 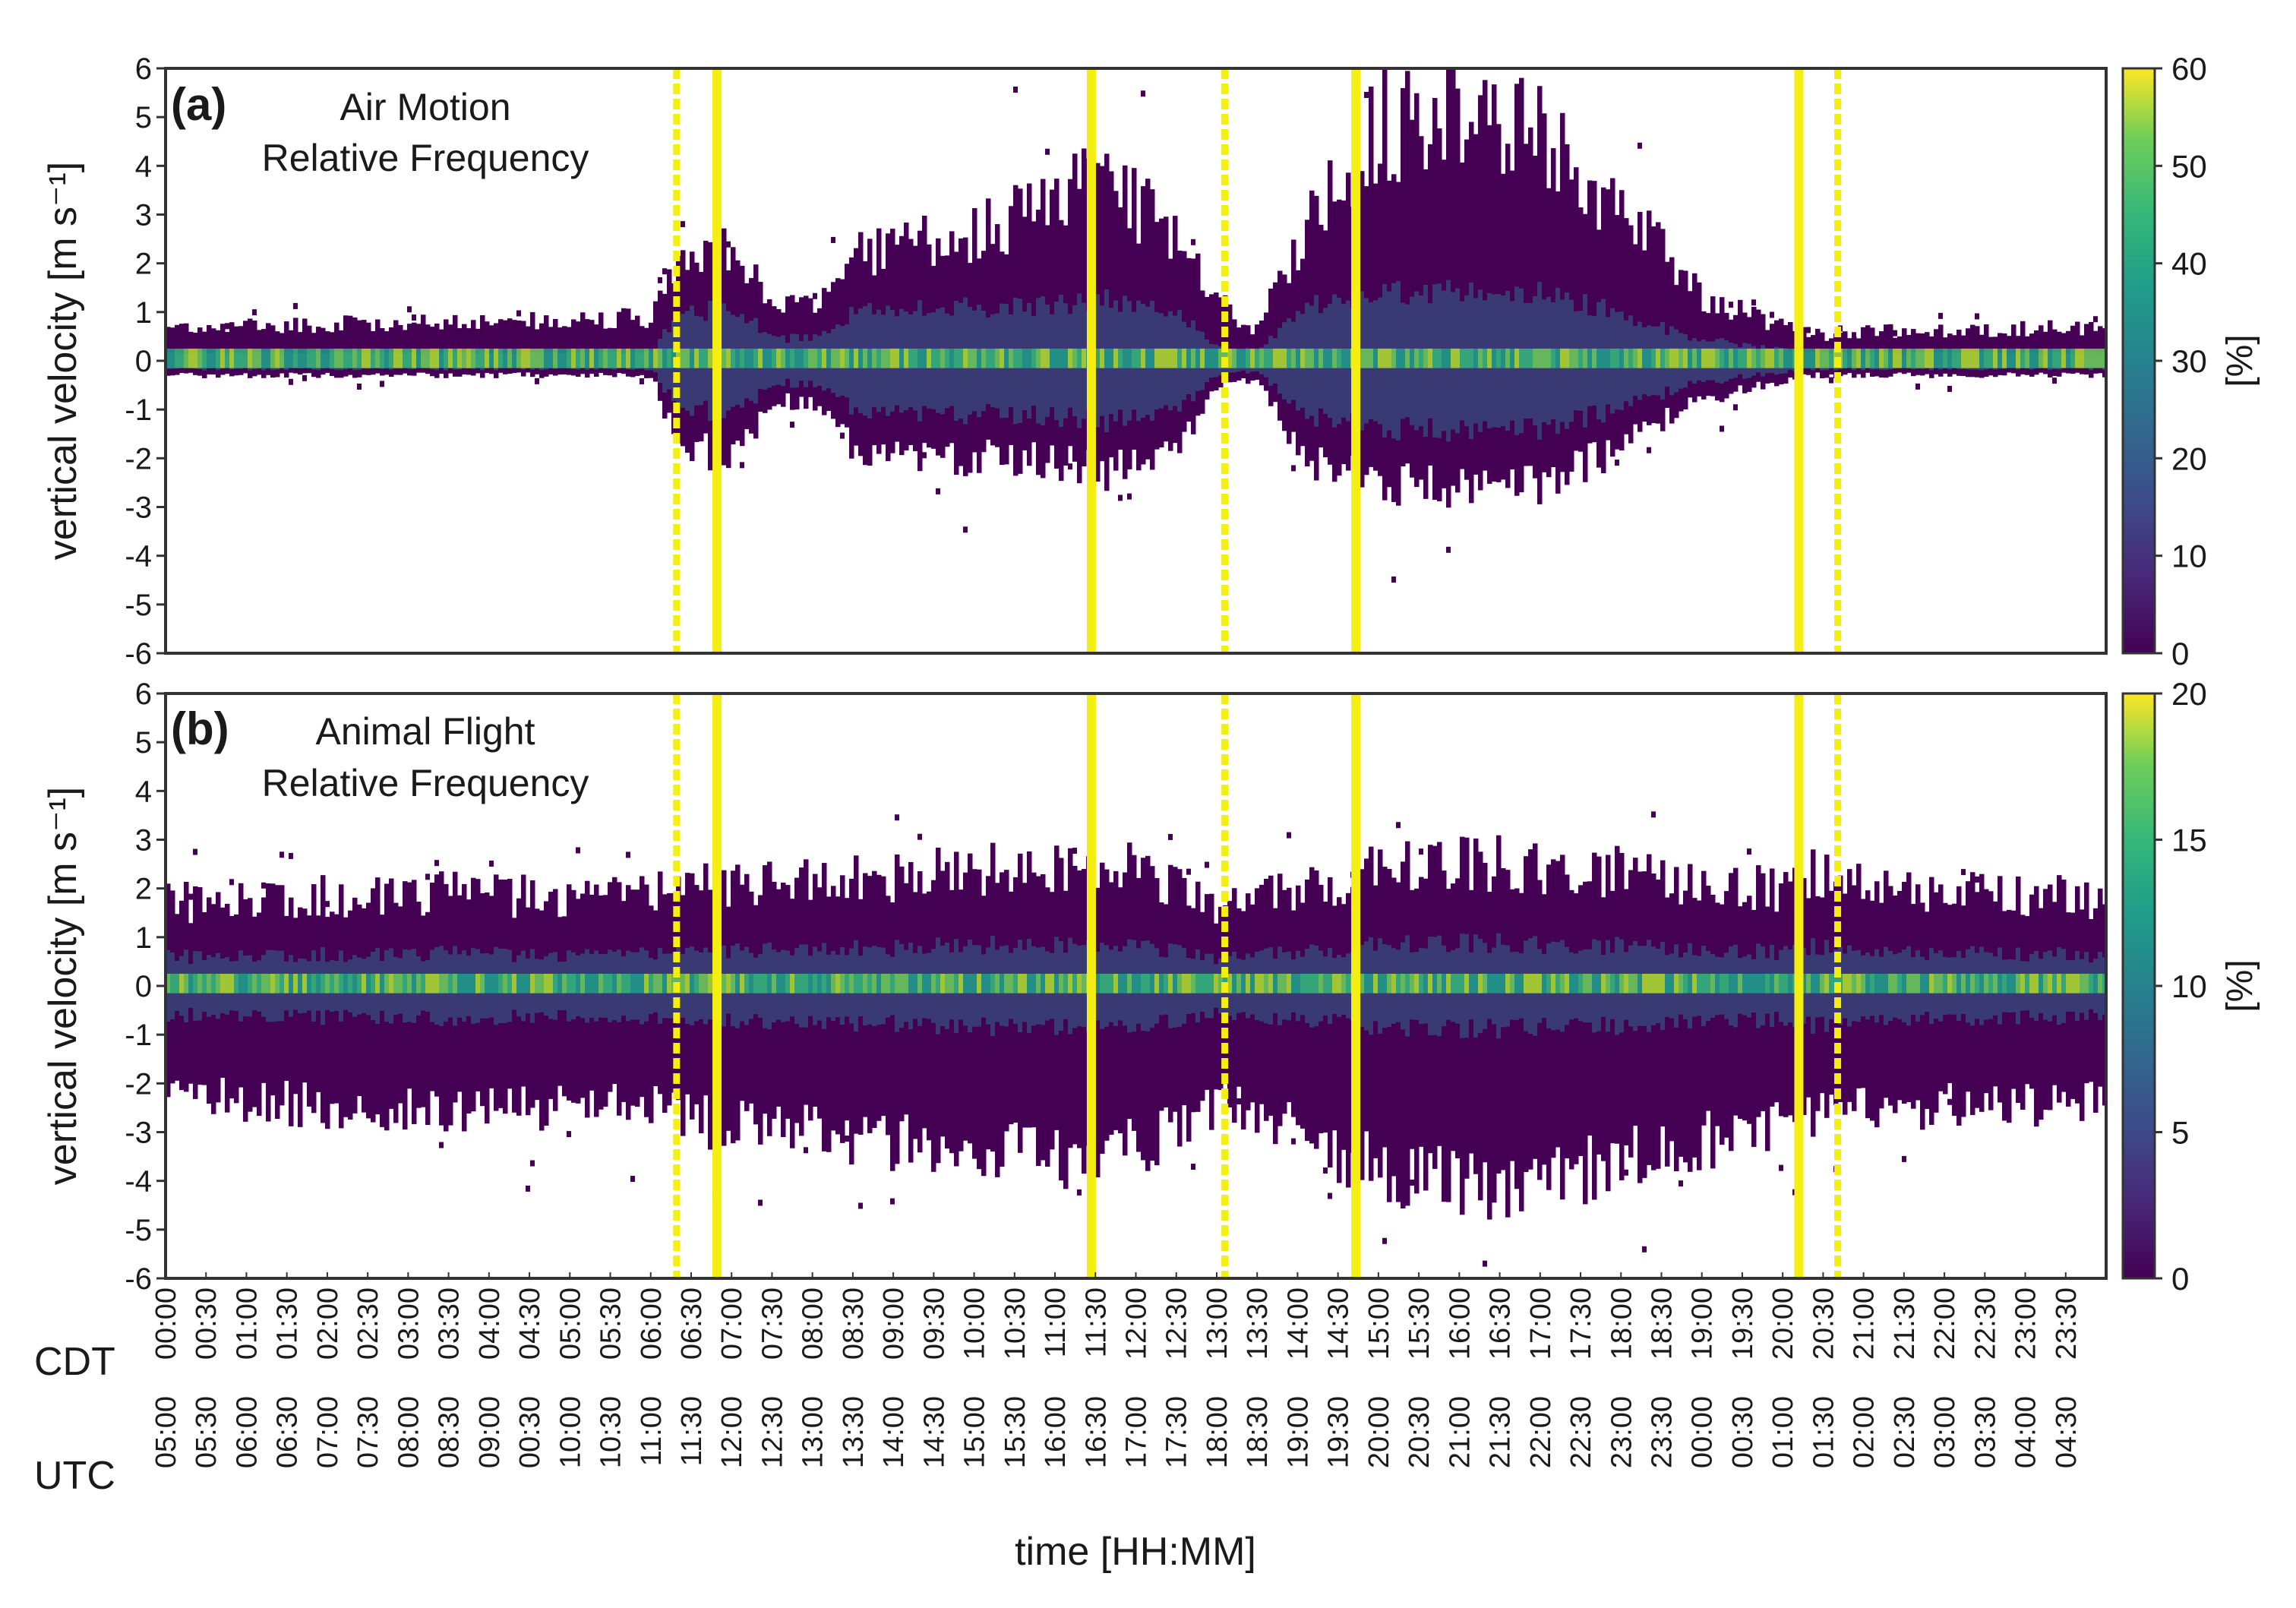 What do you see at coordinates (2189, 694) in the screenshot?
I see `colorbar-tick-label: 20` at bounding box center [2189, 694].